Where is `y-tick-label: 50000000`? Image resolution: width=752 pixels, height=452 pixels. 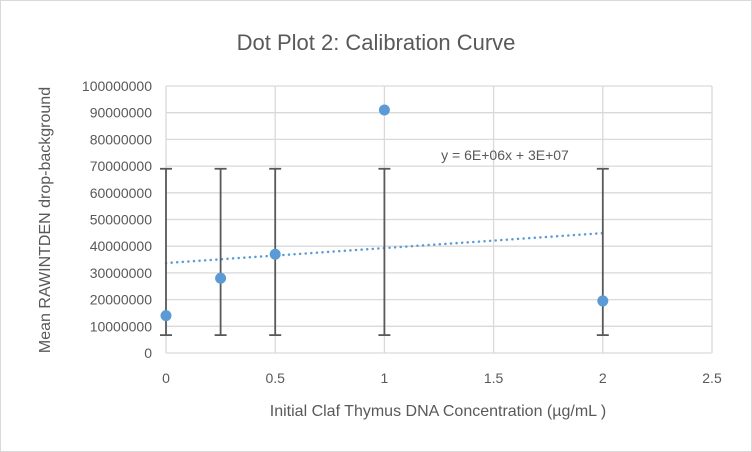 y-tick-label: 50000000 is located at coordinates (121, 220).